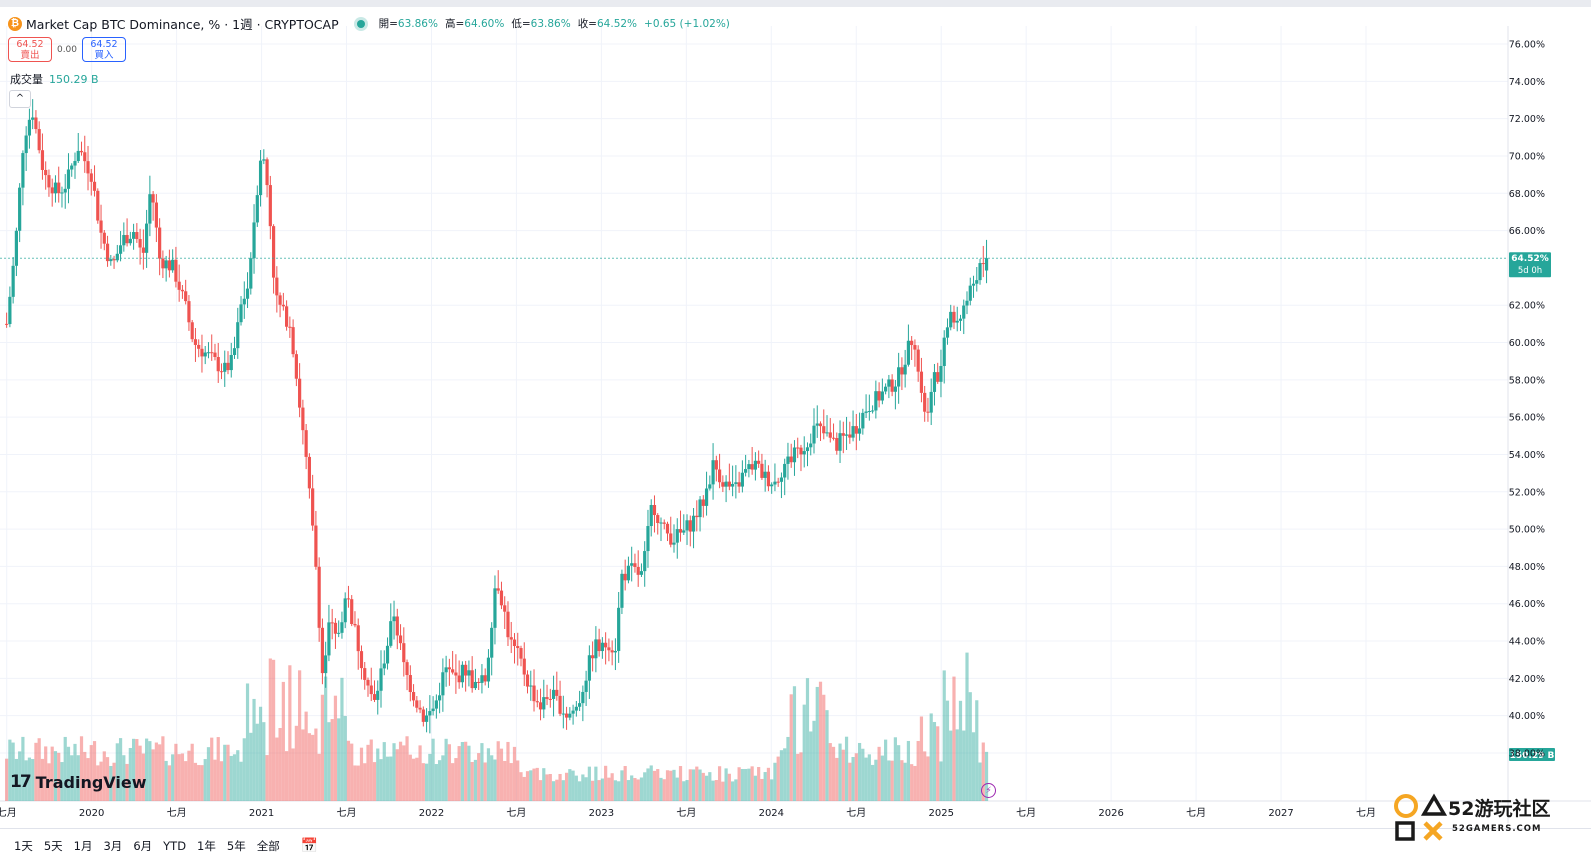 The height and width of the screenshot is (862, 1591). What do you see at coordinates (1527, 306) in the screenshot?
I see `y-tick-label: 62.00%` at bounding box center [1527, 306].